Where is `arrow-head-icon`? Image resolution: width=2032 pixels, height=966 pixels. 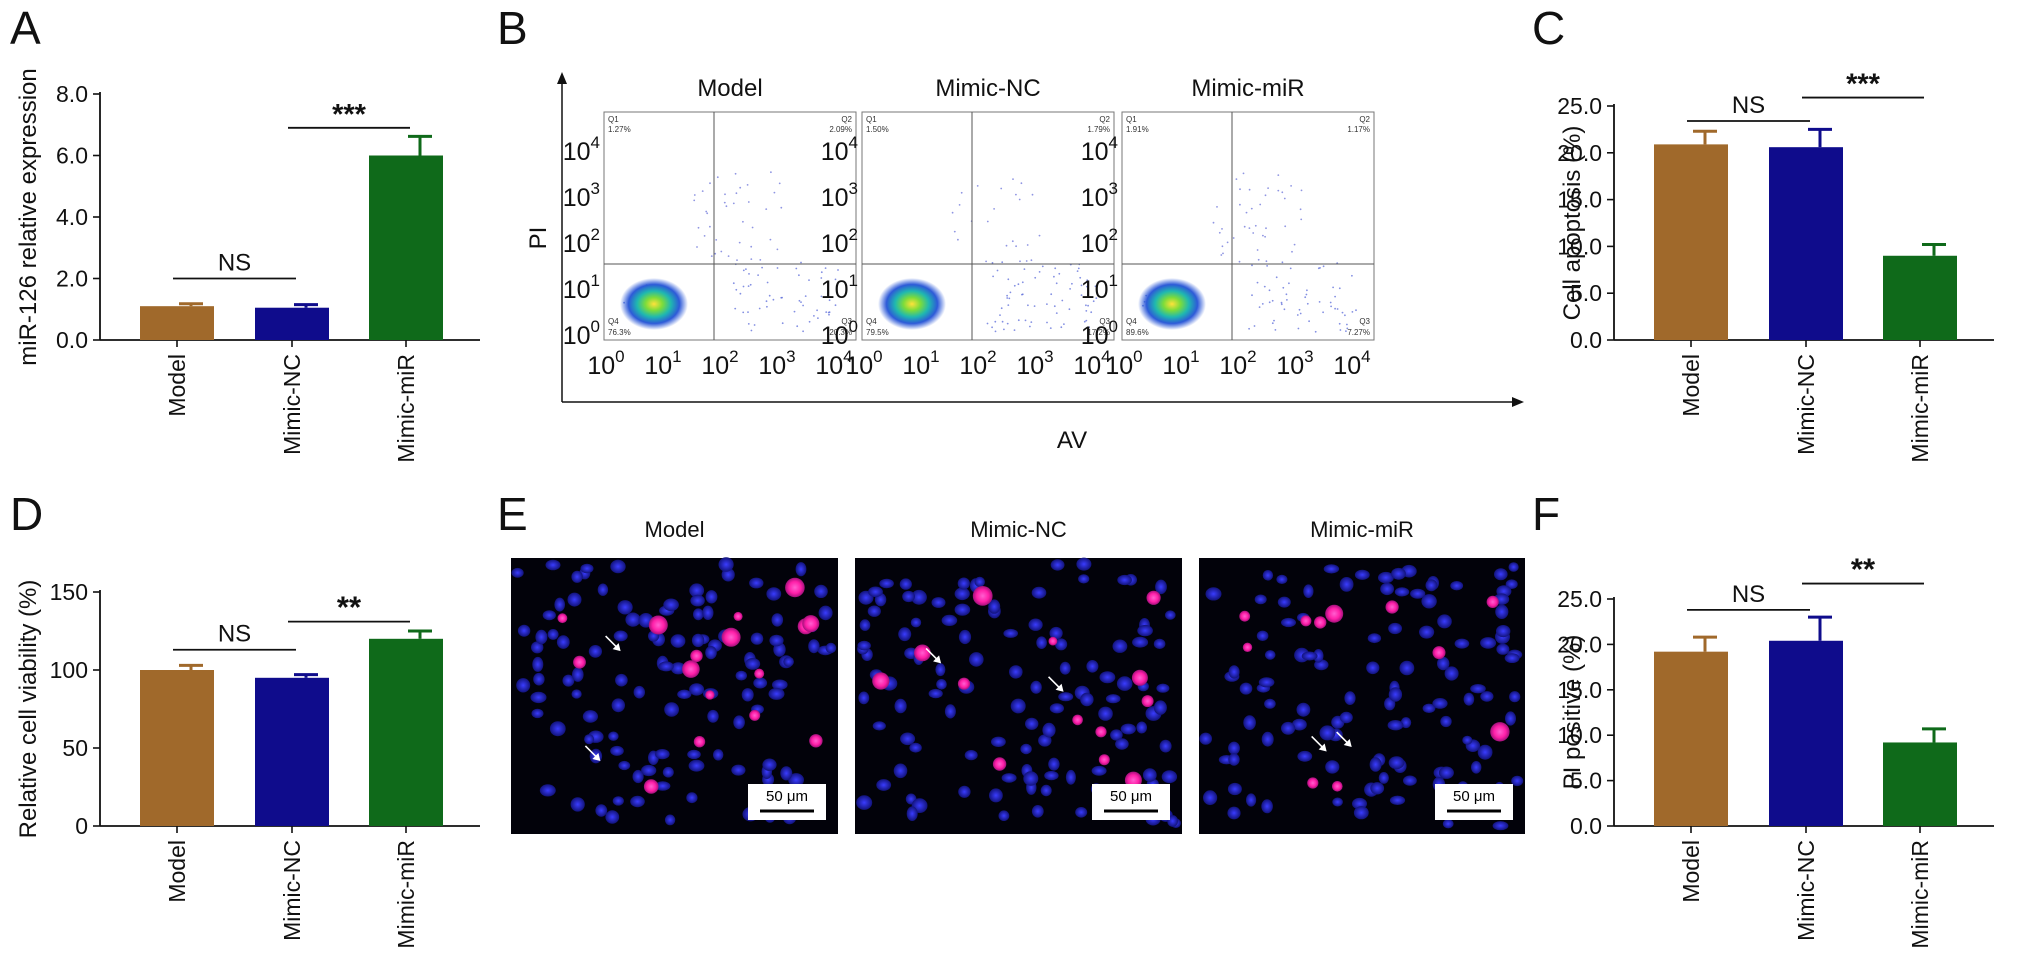
arrow-head-icon is located at coordinates (937, 659).